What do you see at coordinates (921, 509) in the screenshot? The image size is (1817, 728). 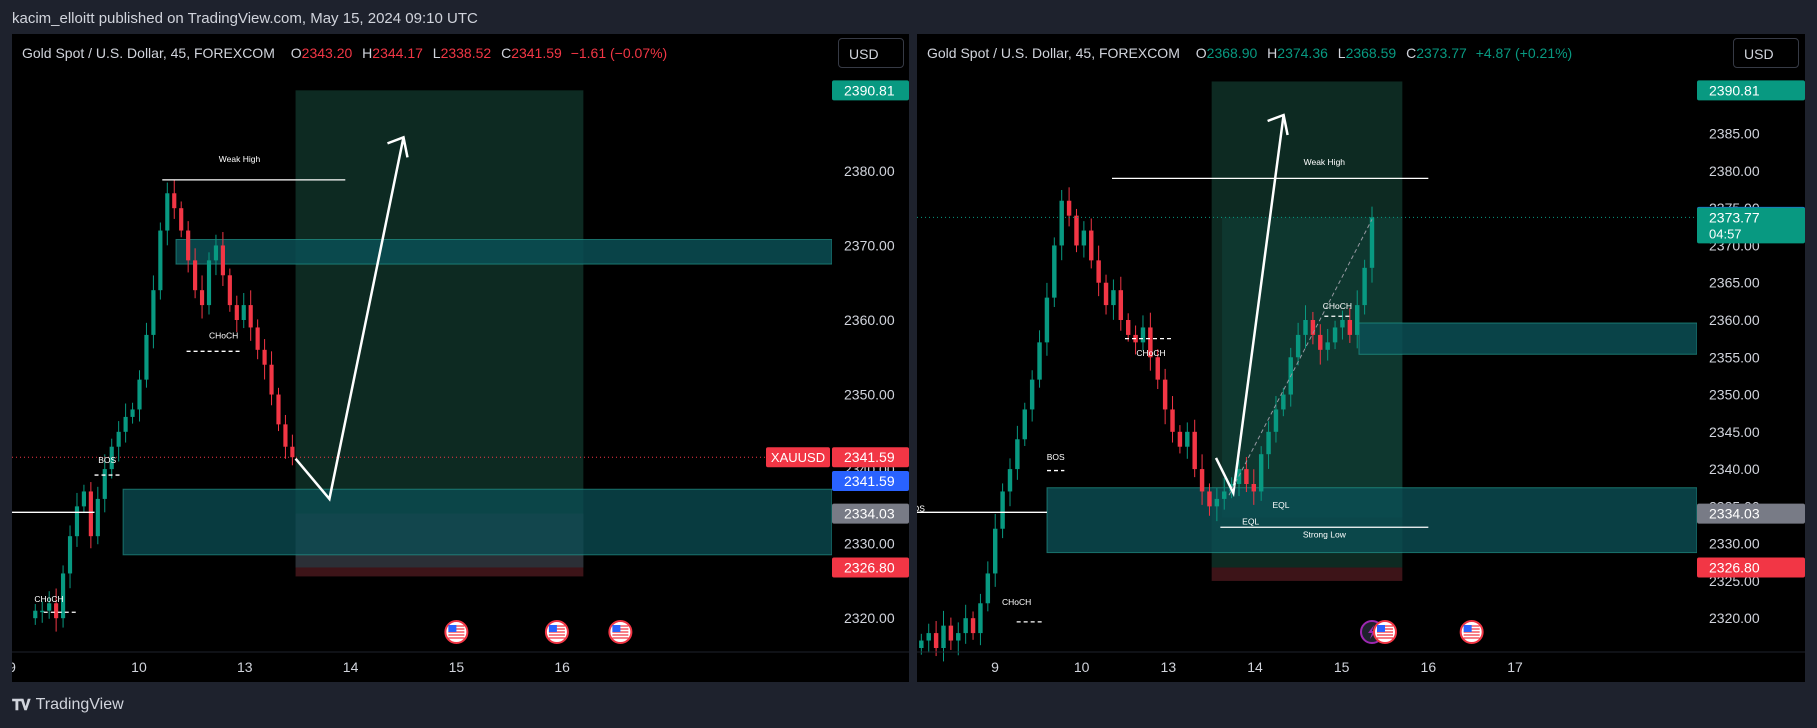 I see `annotation-label: OS` at bounding box center [921, 509].